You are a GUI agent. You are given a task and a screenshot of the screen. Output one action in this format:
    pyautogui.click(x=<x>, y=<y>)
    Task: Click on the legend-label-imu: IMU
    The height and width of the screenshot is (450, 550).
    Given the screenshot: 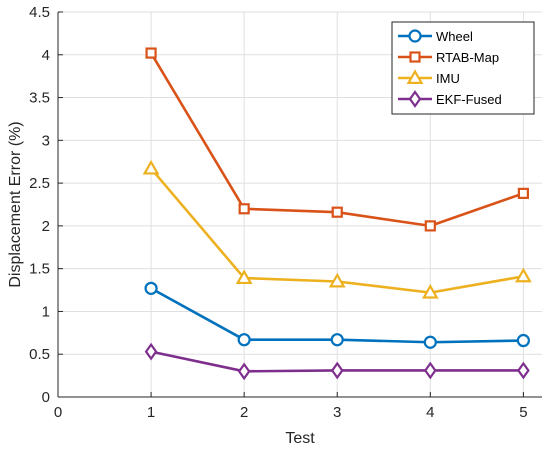 What is the action you would take?
    pyautogui.click(x=448, y=78)
    